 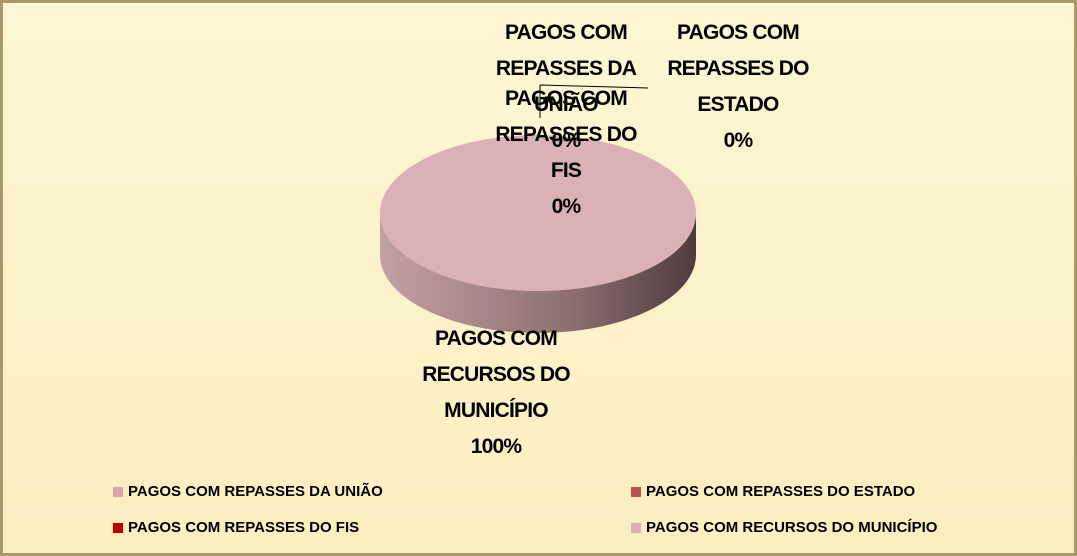 I want to click on label-value: 100%, so click(x=496, y=446).